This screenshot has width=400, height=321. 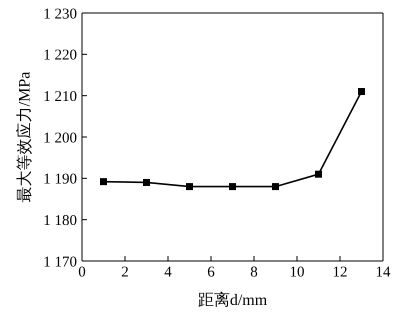 What do you see at coordinates (60, 220) in the screenshot?
I see `y-tick-label: 1 180` at bounding box center [60, 220].